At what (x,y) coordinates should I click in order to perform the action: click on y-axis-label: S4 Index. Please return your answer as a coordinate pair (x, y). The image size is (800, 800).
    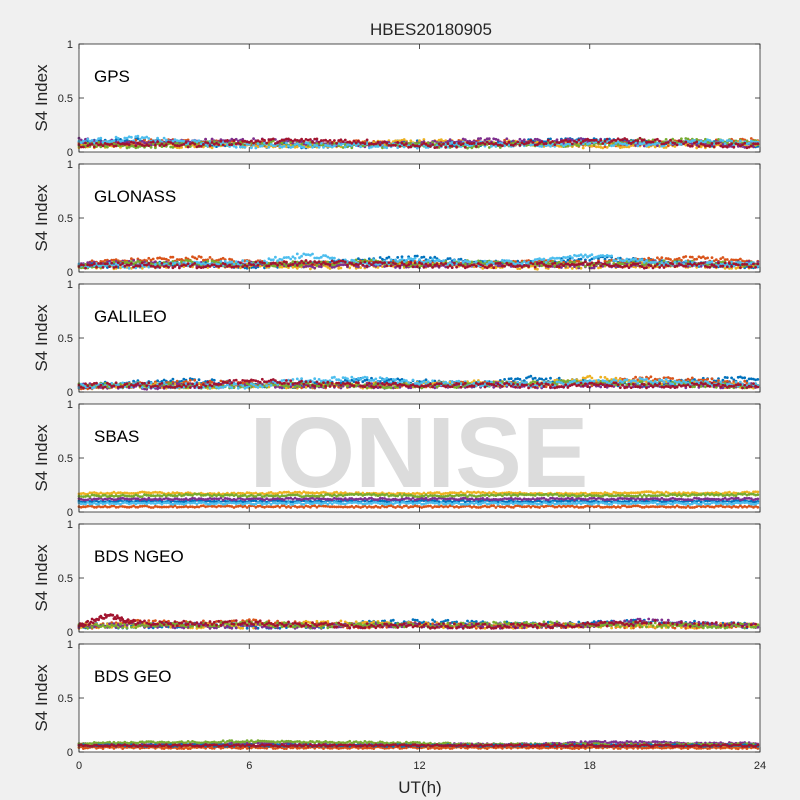
    Looking at the image, I should click on (41, 218).